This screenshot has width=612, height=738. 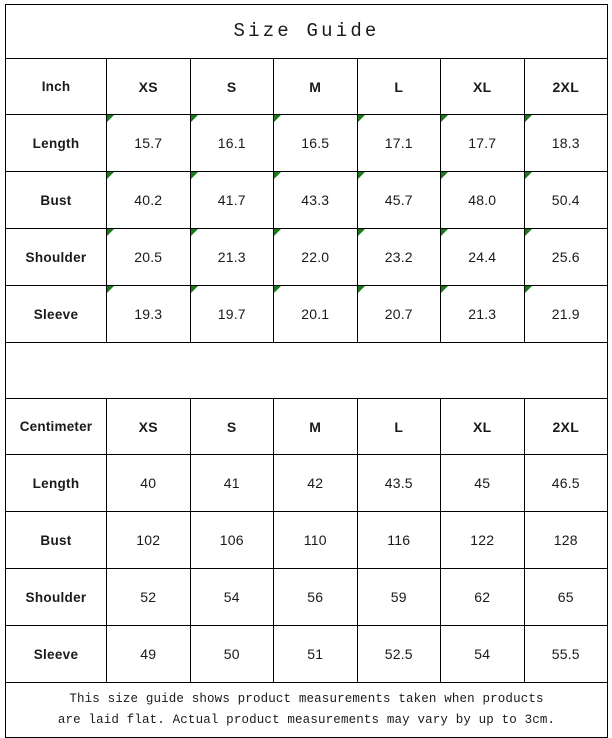 What do you see at coordinates (231, 426) in the screenshot?
I see `centimeter-column-header-s: S` at bounding box center [231, 426].